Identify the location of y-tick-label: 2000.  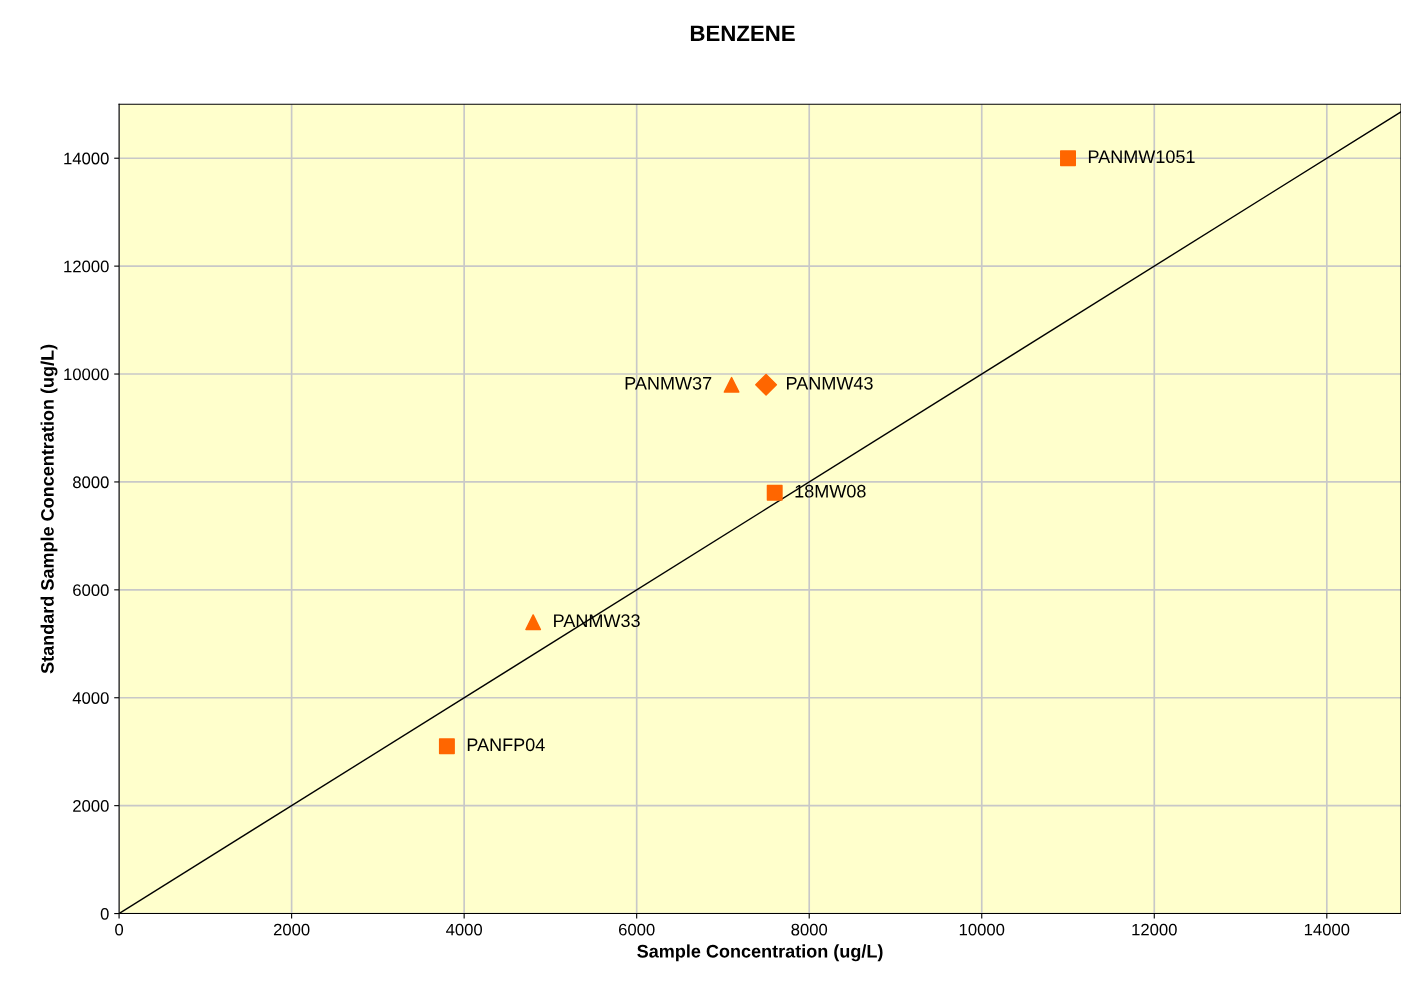
(91, 806).